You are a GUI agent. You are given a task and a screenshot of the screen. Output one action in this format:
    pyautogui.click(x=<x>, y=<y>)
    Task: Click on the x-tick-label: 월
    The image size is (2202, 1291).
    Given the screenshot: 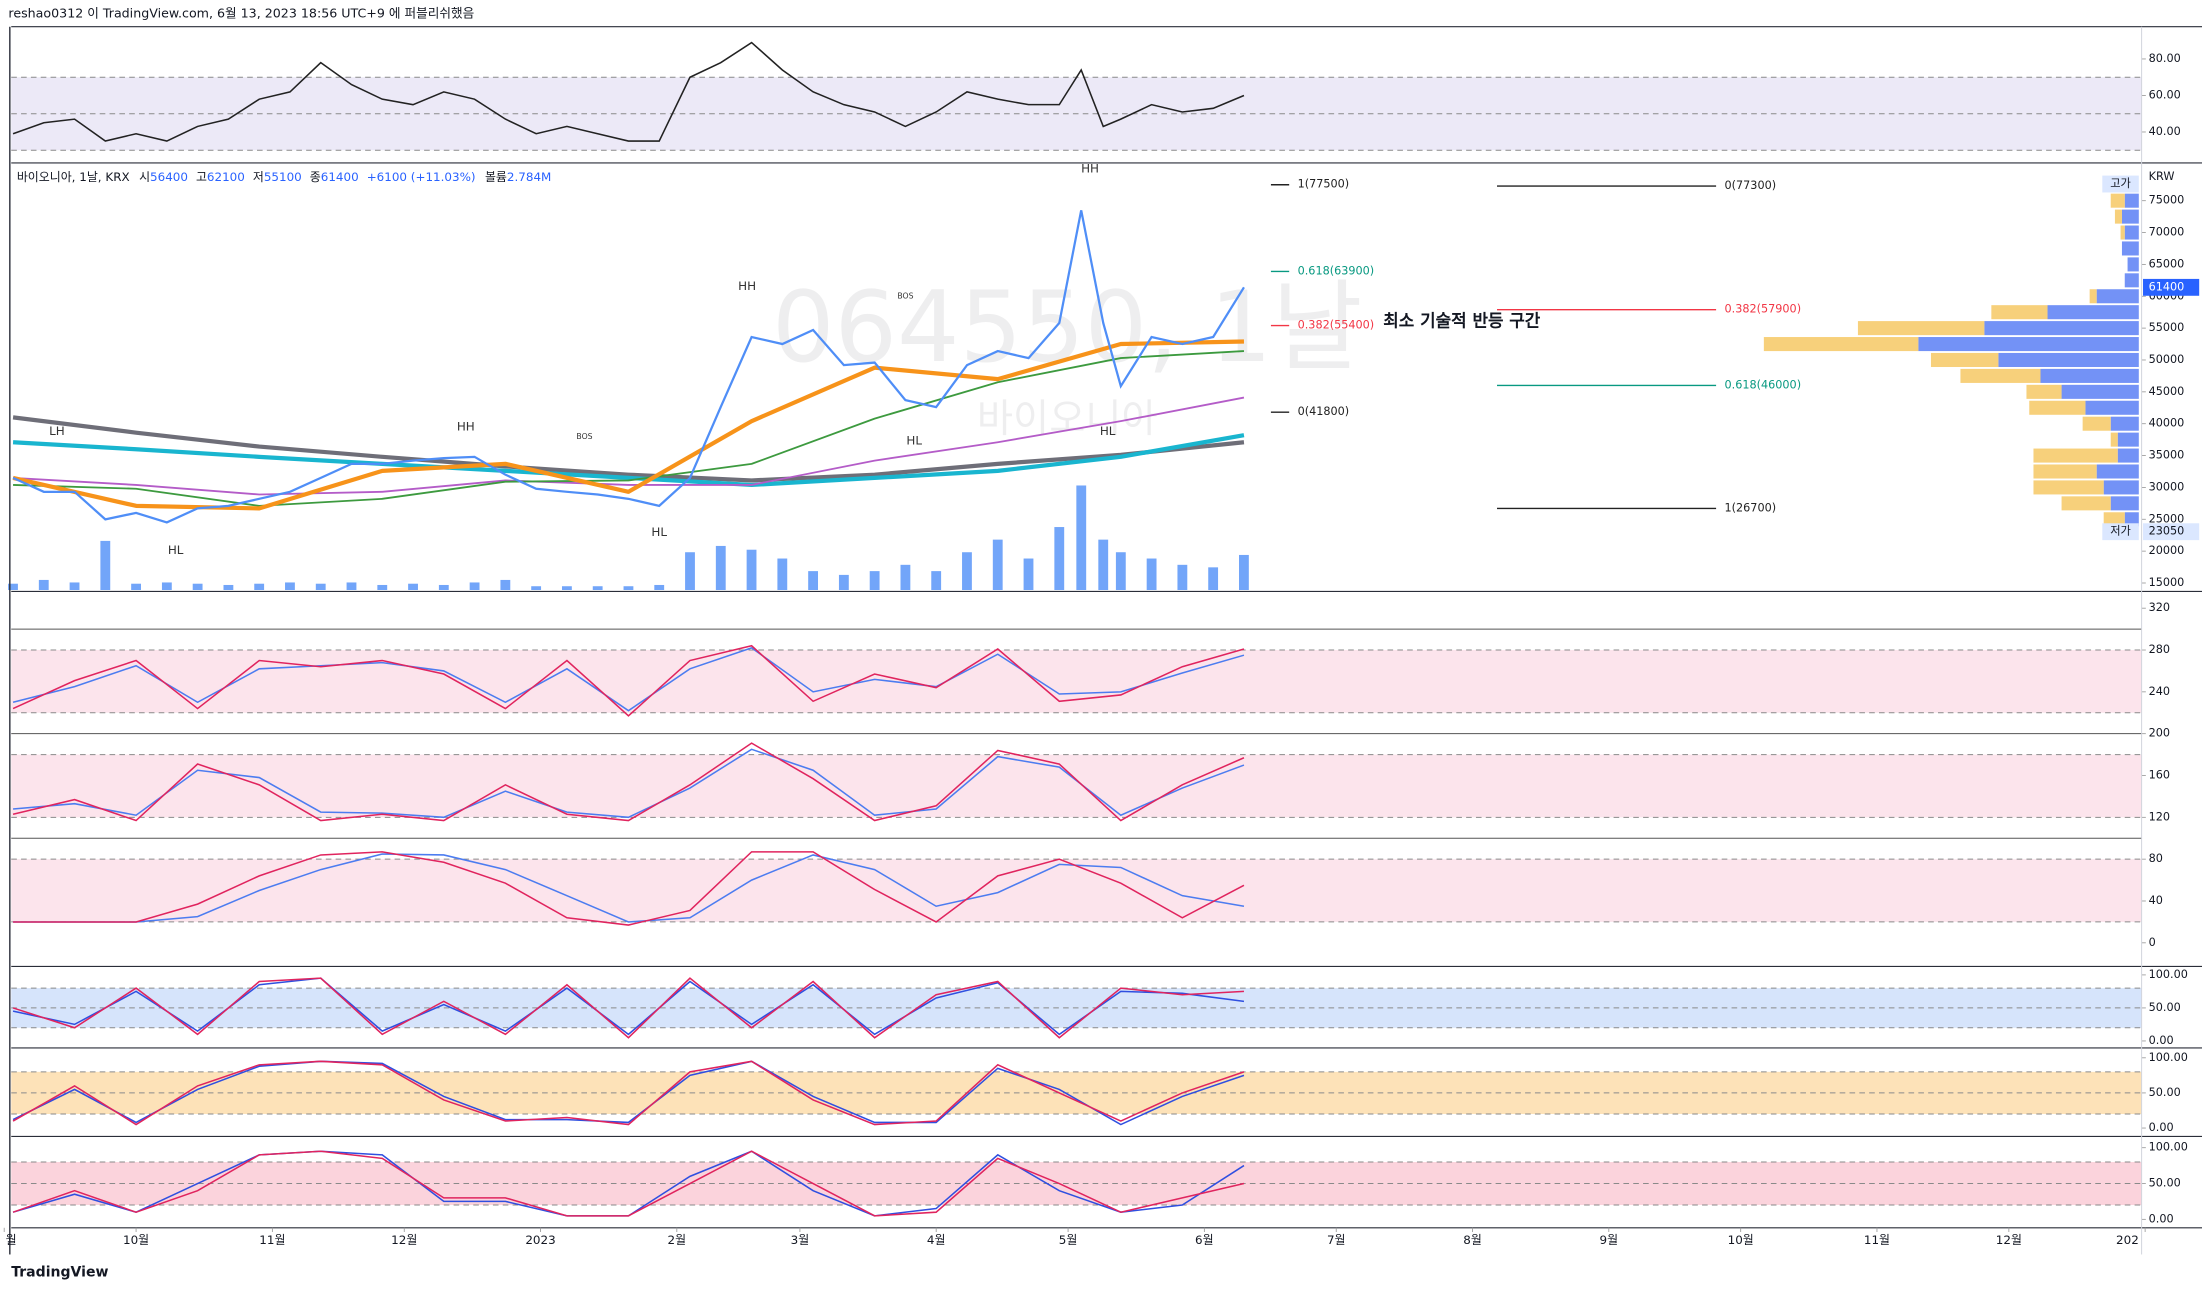 What is the action you would take?
    pyautogui.click(x=11, y=1240)
    